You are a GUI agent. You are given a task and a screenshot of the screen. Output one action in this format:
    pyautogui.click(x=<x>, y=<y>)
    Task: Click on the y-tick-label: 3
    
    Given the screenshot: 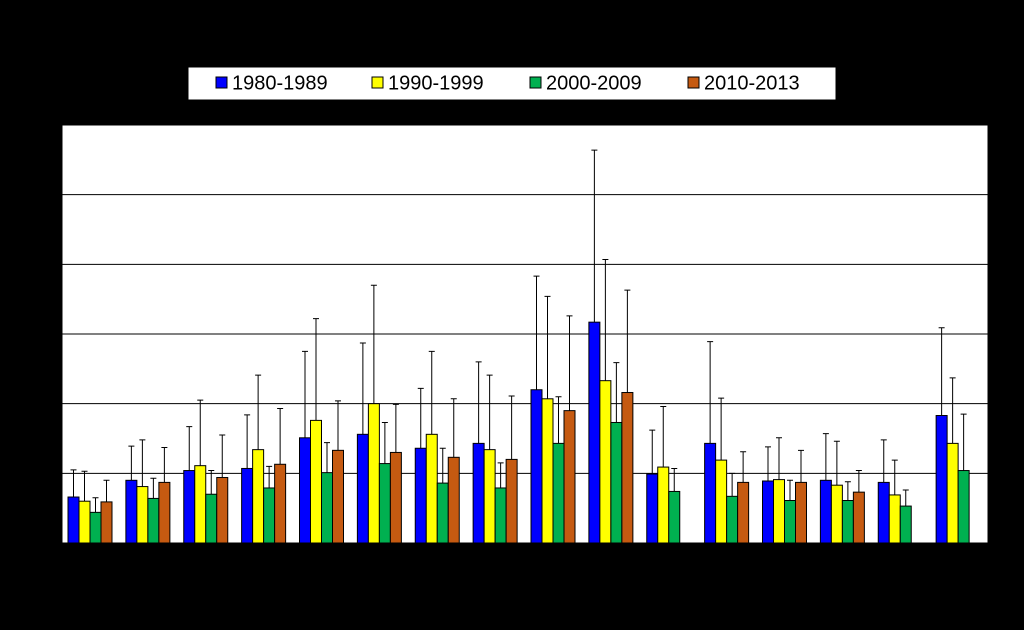 What is the action you would take?
    pyautogui.click(x=50, y=333)
    